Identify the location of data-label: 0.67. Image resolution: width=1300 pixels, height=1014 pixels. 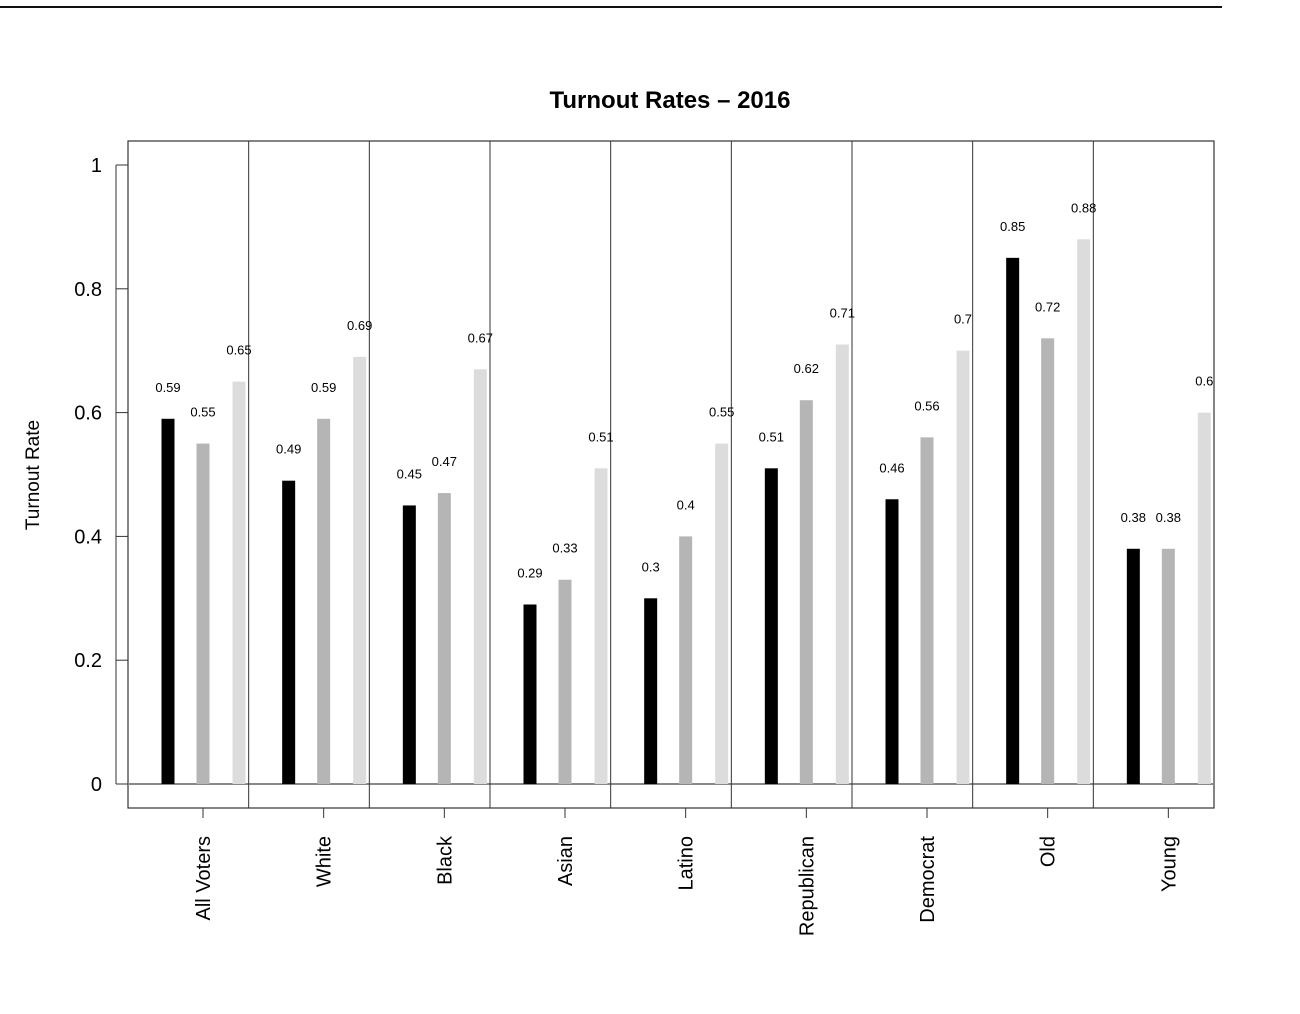
(480, 337).